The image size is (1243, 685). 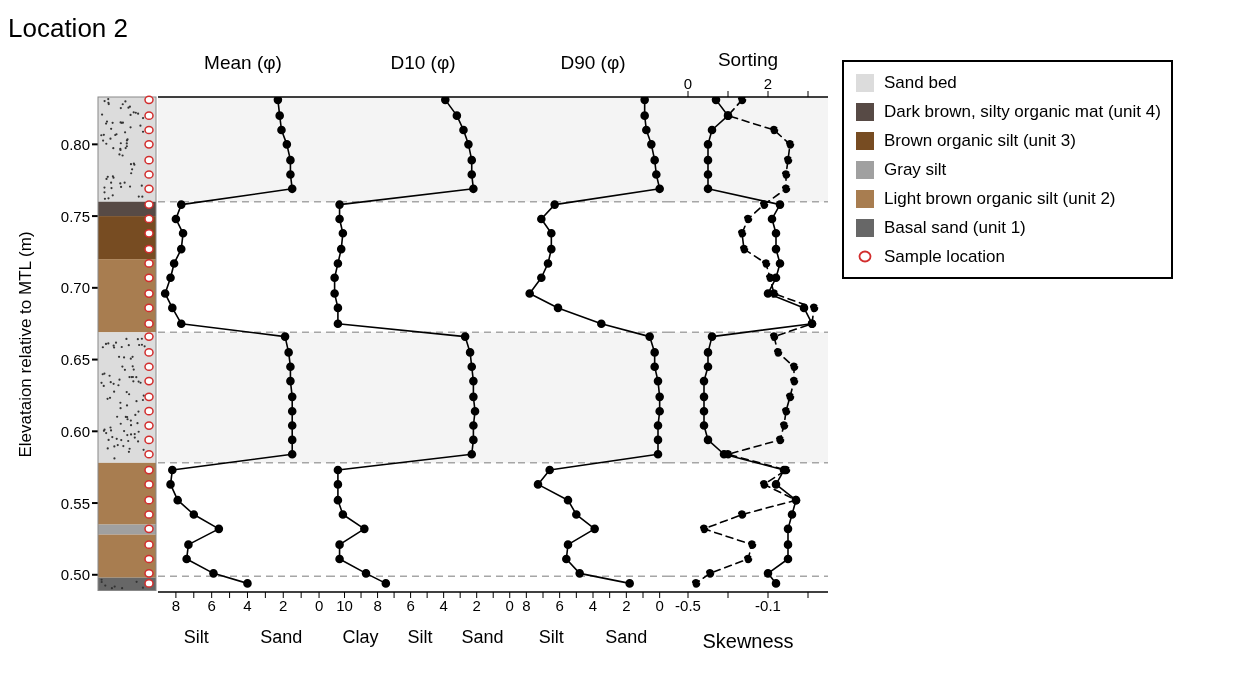 I want to click on y-tick-label: 0.50, so click(x=75, y=575).